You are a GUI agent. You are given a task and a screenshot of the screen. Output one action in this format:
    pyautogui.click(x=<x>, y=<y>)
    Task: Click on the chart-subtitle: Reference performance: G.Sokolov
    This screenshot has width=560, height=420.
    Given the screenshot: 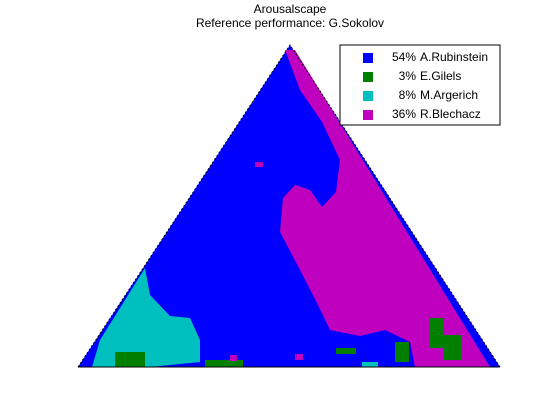 What is the action you would take?
    pyautogui.click(x=290, y=23)
    